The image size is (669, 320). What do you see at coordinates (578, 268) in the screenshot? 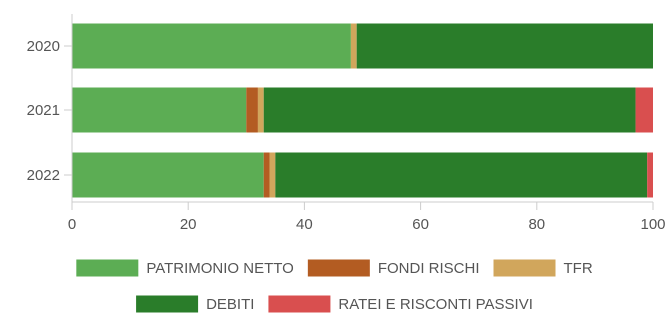
I see `legend-label-tfr: TFR` at bounding box center [578, 268].